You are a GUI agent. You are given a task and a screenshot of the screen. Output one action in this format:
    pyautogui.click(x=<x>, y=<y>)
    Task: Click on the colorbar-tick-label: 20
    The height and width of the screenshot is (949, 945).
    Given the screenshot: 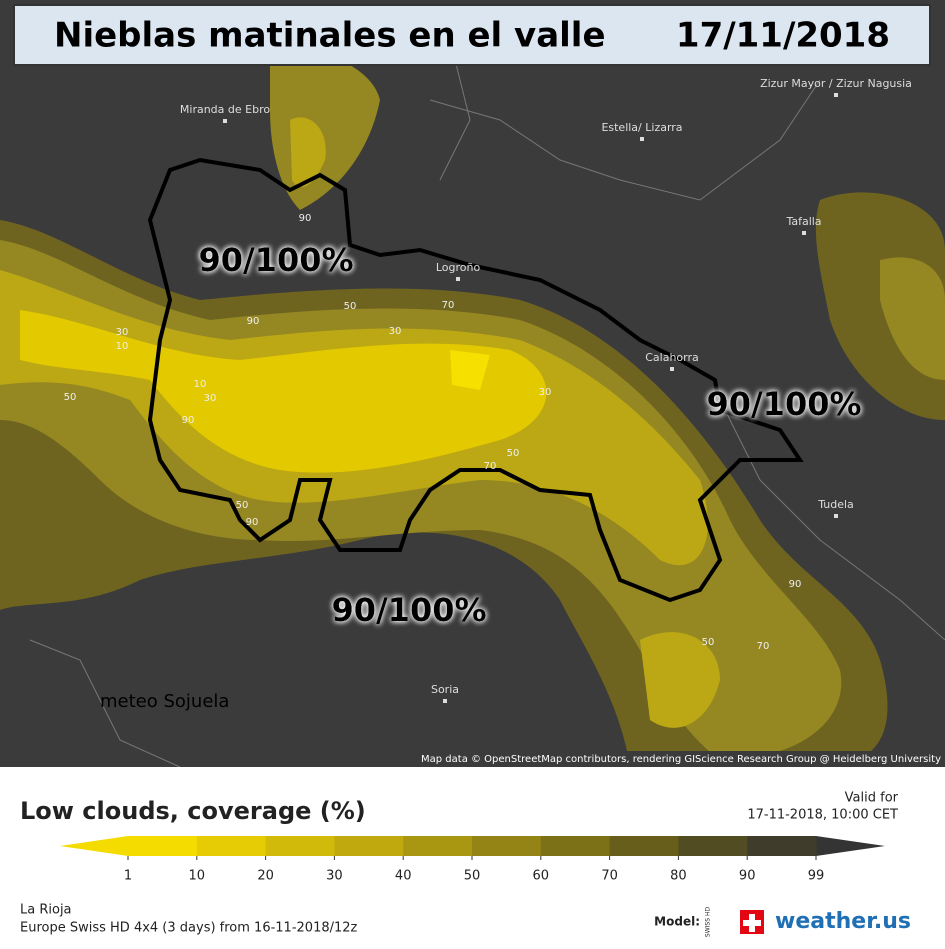 What is the action you would take?
    pyautogui.click(x=265, y=876)
    